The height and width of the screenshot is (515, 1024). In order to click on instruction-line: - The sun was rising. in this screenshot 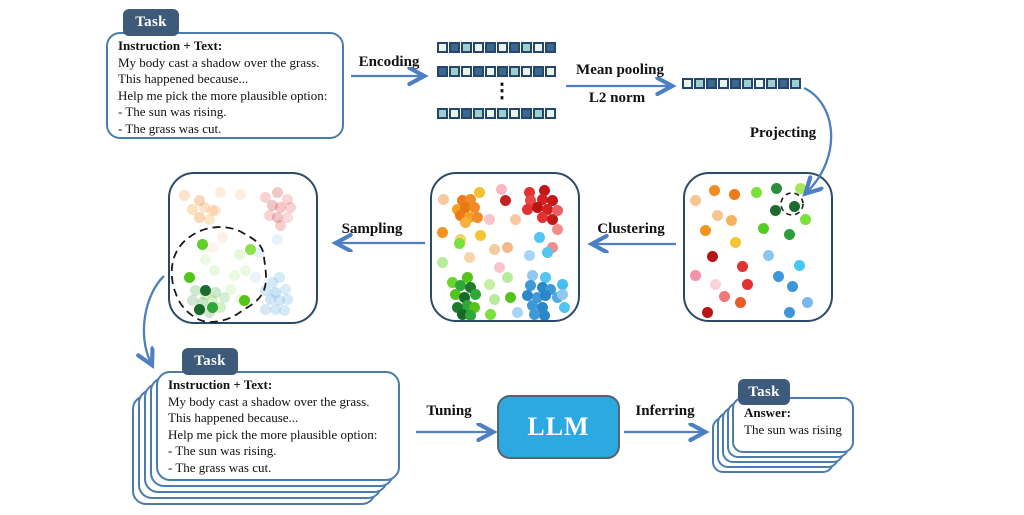, I will do `click(172, 111)`.